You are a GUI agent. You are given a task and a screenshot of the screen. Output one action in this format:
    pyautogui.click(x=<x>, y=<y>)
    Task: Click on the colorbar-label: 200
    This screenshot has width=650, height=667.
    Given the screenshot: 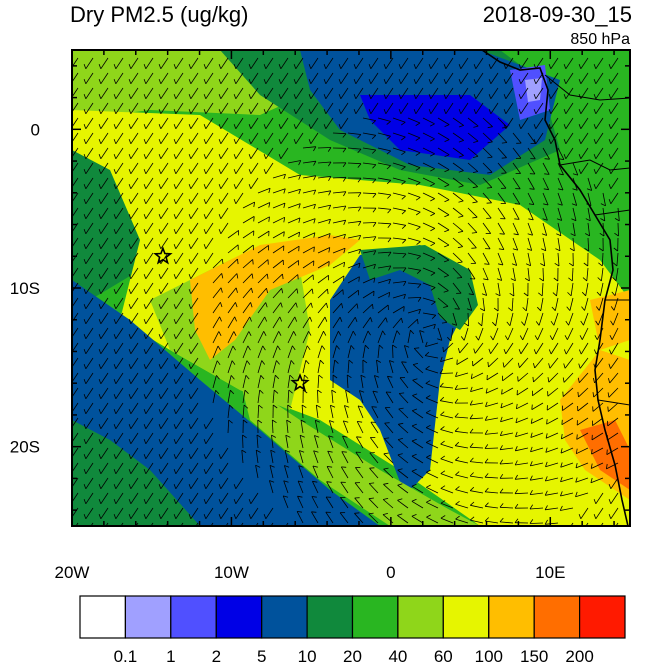 What is the action you would take?
    pyautogui.click(x=579, y=656)
    